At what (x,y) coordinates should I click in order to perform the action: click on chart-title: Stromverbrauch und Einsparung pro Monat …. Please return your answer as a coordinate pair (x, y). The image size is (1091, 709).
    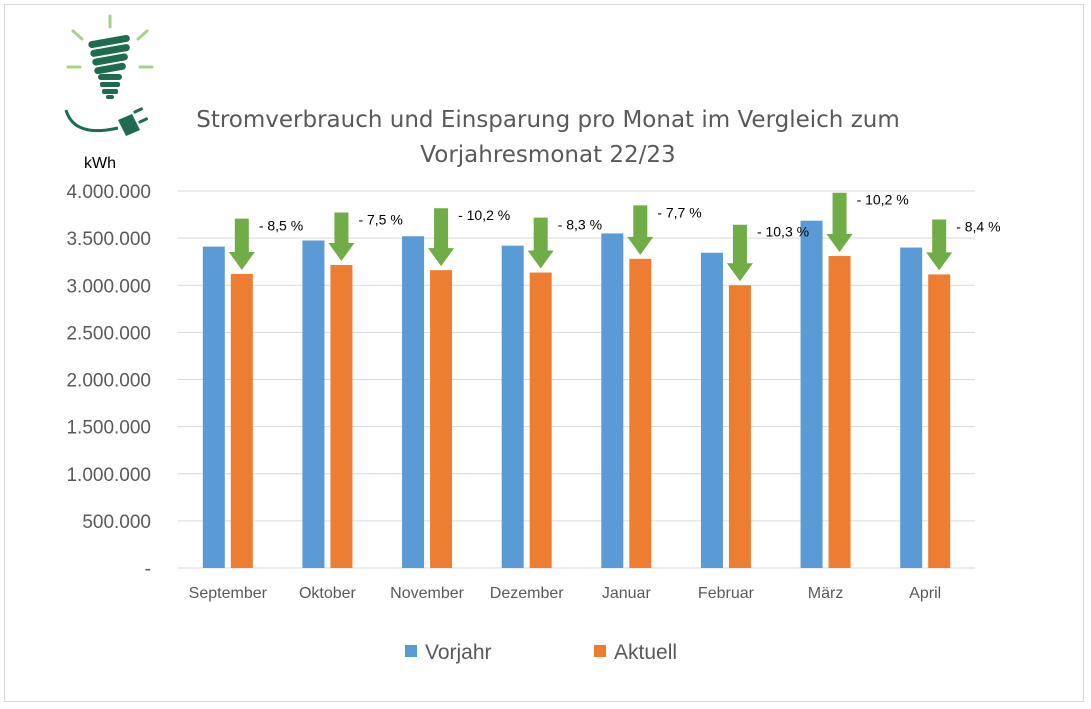
    Looking at the image, I should click on (548, 137).